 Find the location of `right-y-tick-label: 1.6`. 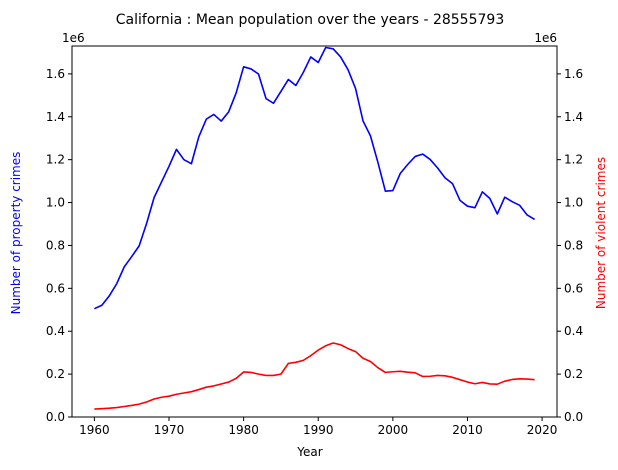

right-y-tick-label: 1.6 is located at coordinates (573, 74).